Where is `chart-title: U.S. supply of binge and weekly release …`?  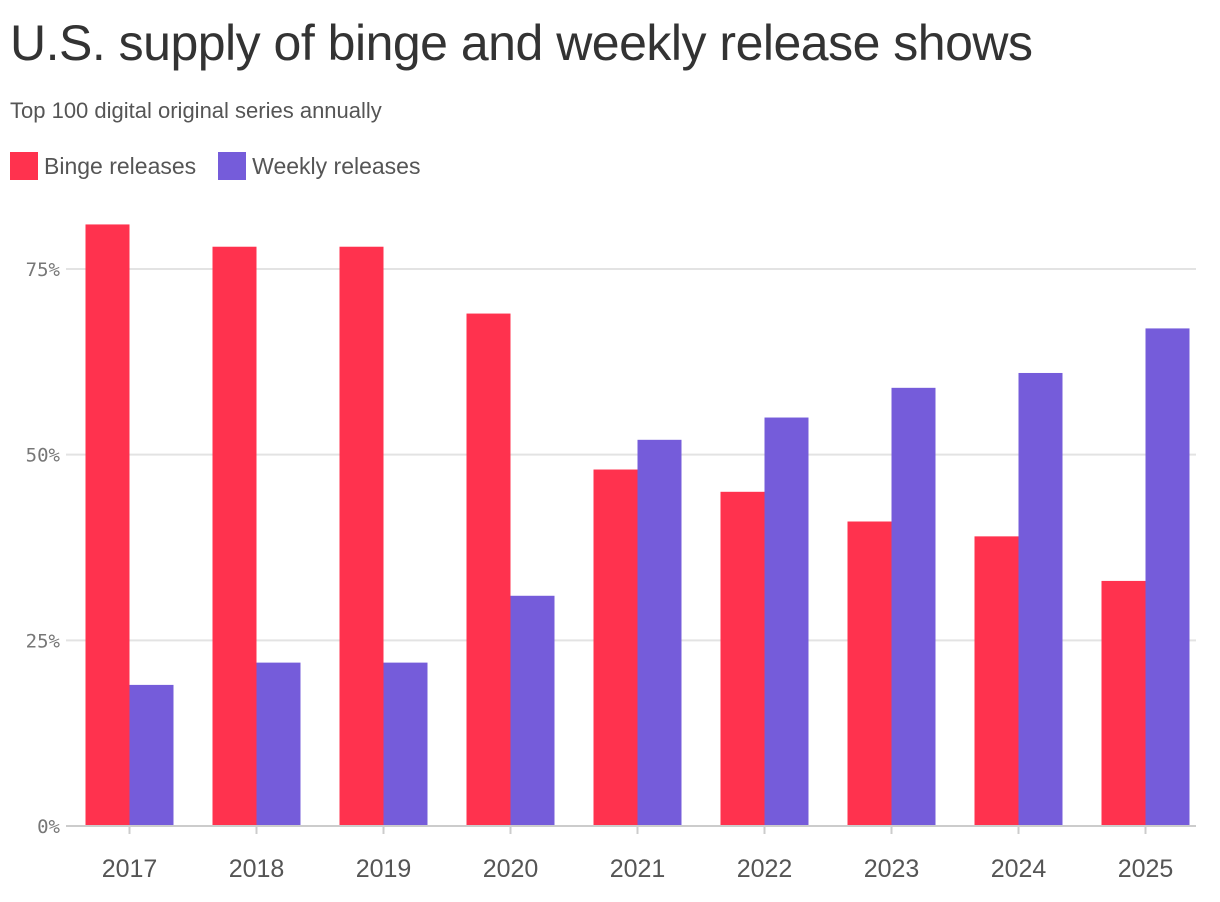 chart-title: U.S. supply of binge and weekly release … is located at coordinates (521, 43).